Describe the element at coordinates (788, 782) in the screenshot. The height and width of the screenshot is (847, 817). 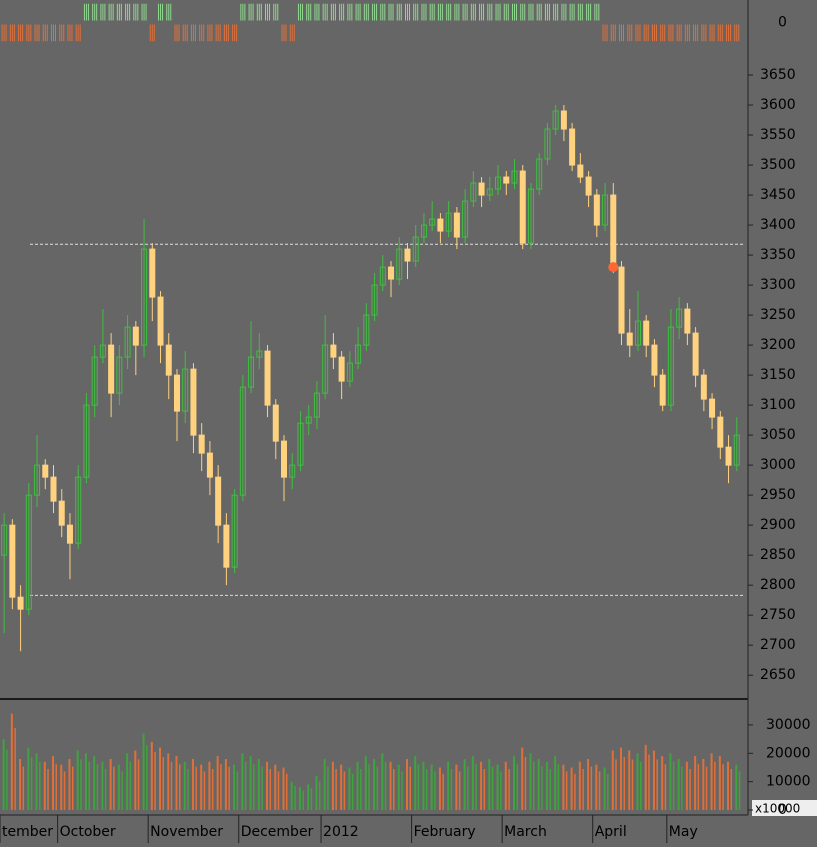
I see `volume-tick-label: 10000` at that location.